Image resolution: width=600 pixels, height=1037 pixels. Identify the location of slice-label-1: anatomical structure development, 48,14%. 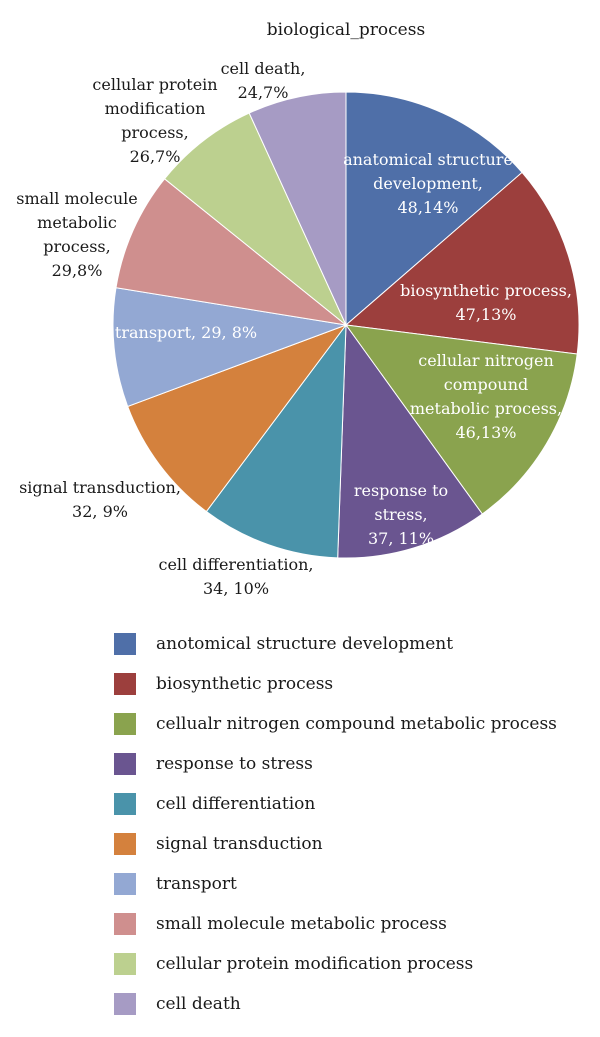
(428, 183).